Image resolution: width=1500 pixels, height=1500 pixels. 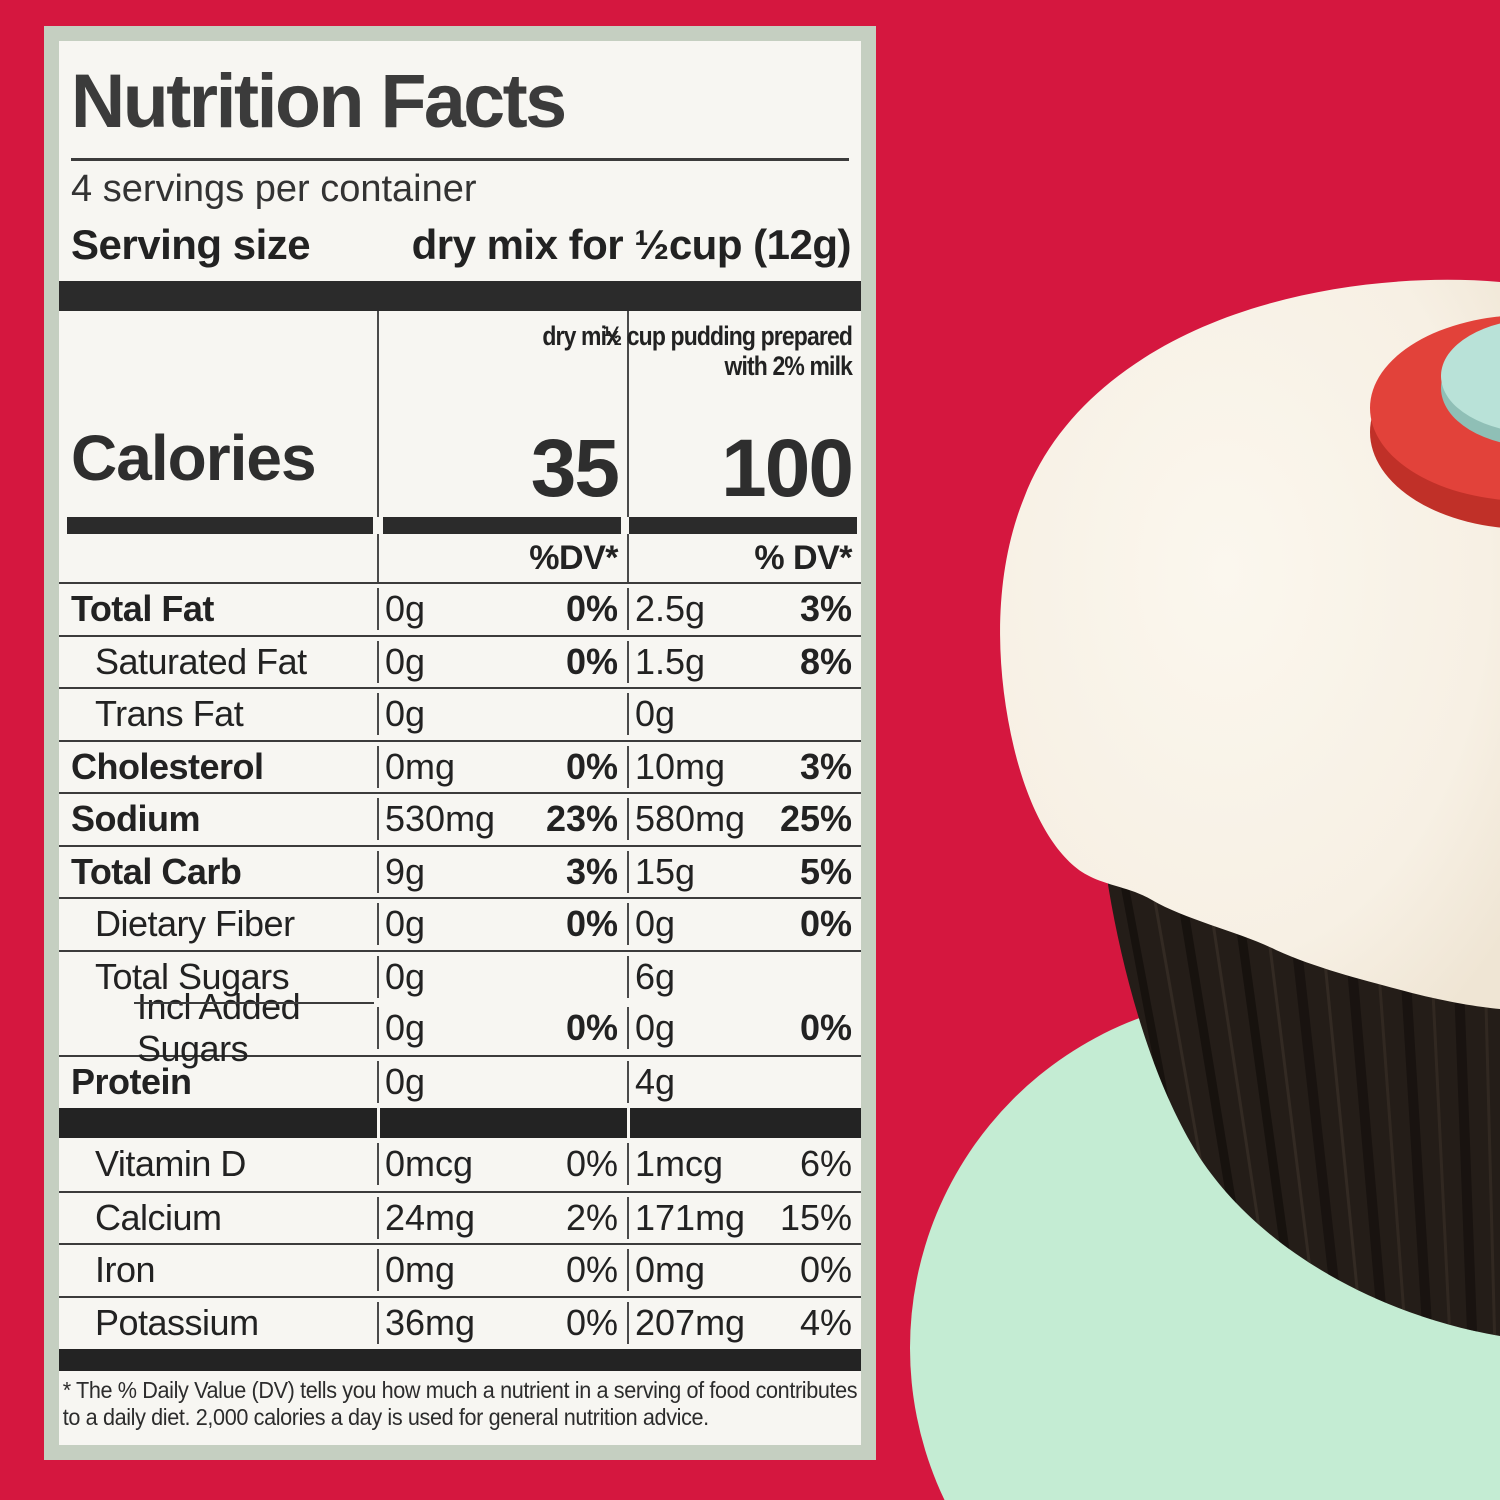 What do you see at coordinates (274, 189) in the screenshot?
I see `servings-per-container: 4 servings per container` at bounding box center [274, 189].